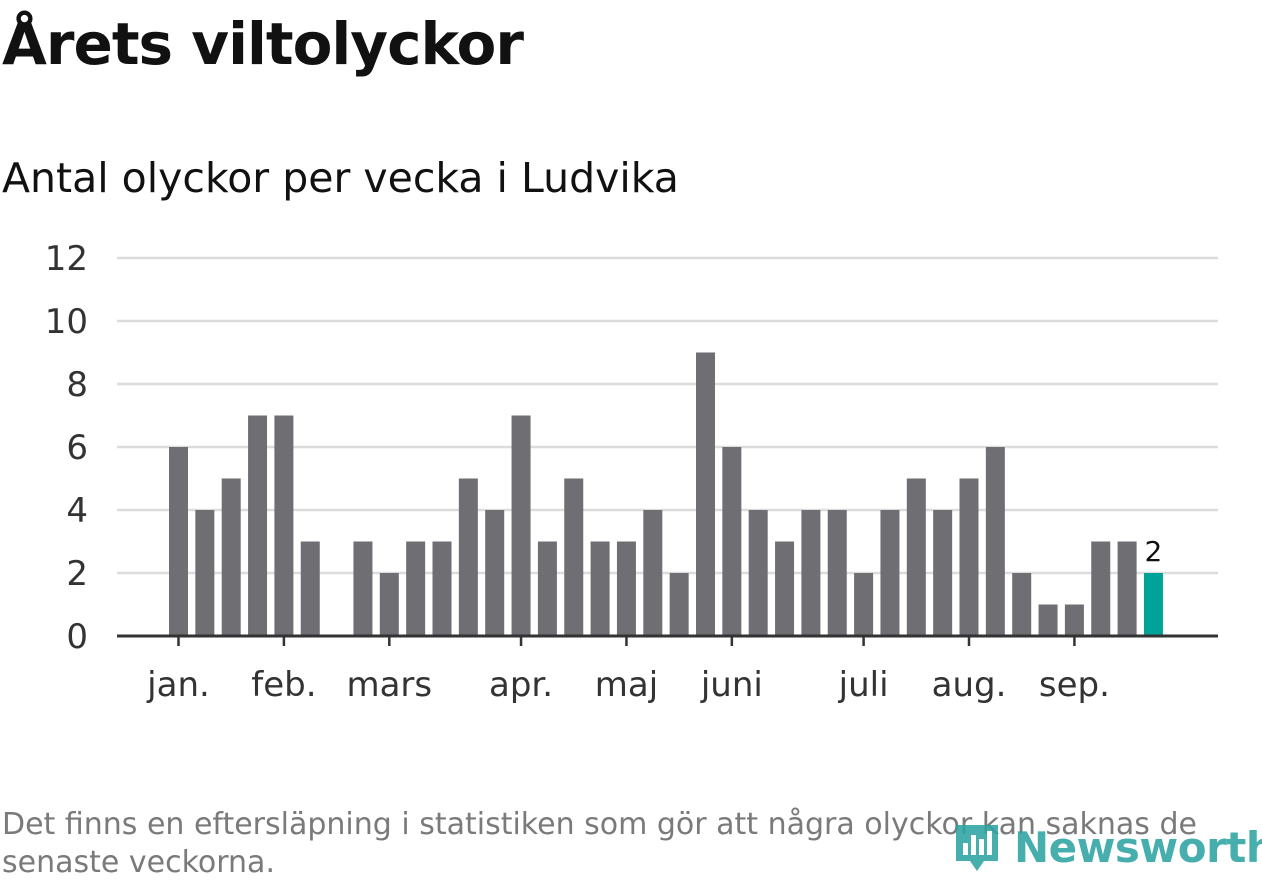 Image resolution: width=1262 pixels, height=882 pixels. Describe the element at coordinates (340, 178) in the screenshot. I see `chart-subtitle: Antal olyckor per vecka i Ludvika` at that location.